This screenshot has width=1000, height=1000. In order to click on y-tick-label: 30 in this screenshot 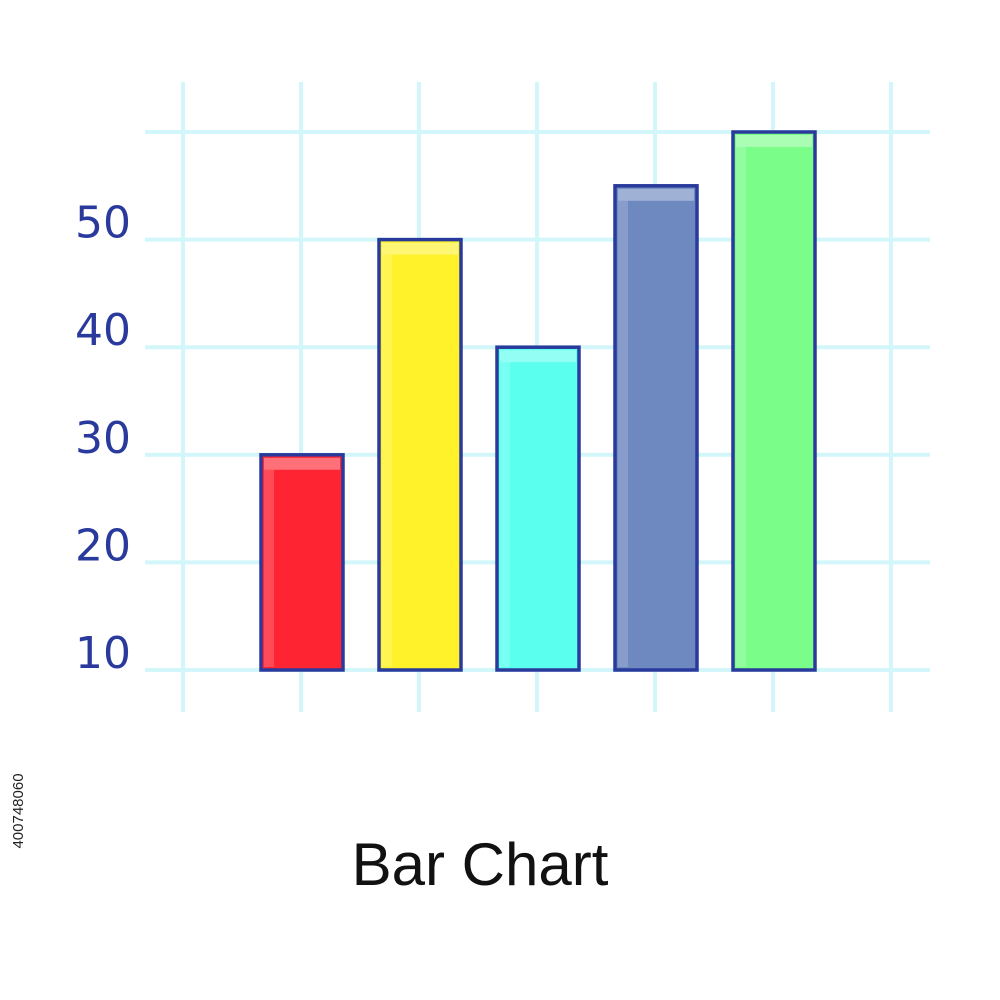, I will do `click(103, 438)`.